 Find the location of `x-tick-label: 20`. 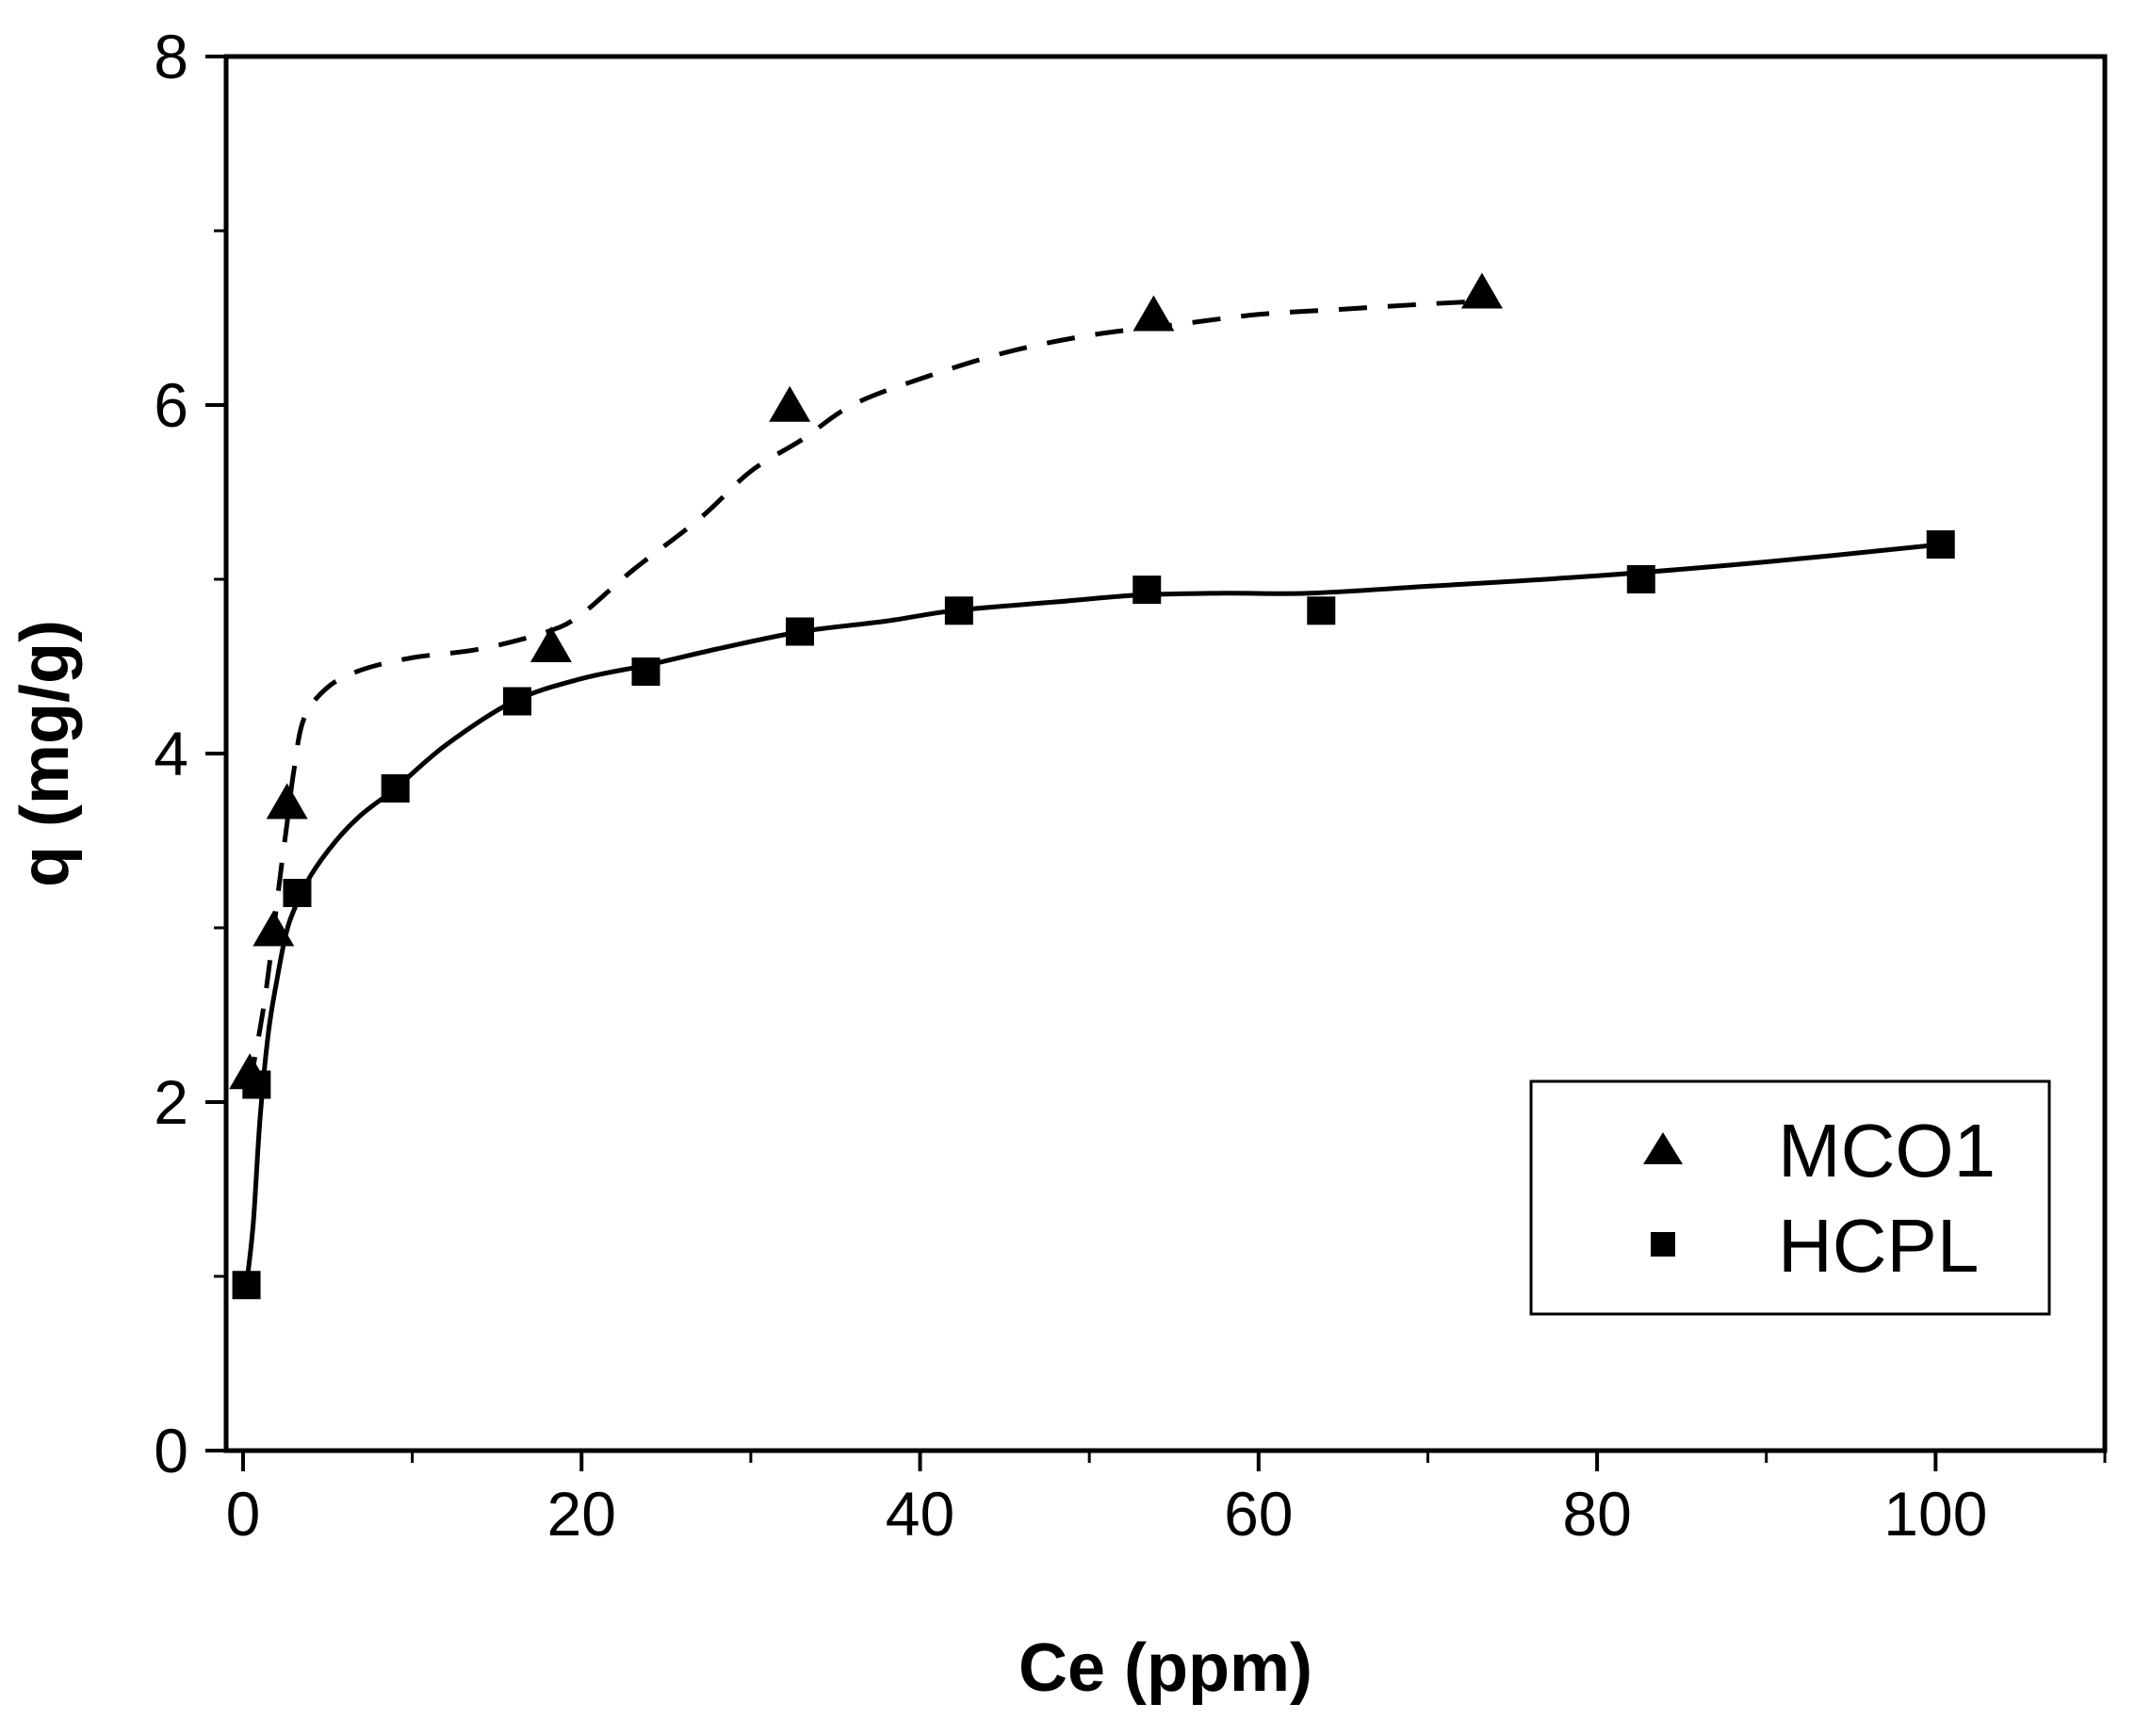

x-tick-label: 20 is located at coordinates (581, 1514).